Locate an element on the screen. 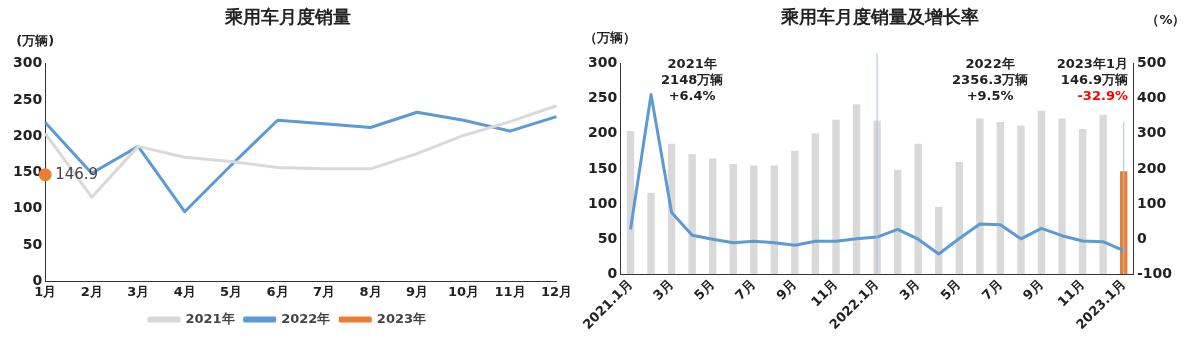  y2-tick-label: 400 is located at coordinates (1151, 97).